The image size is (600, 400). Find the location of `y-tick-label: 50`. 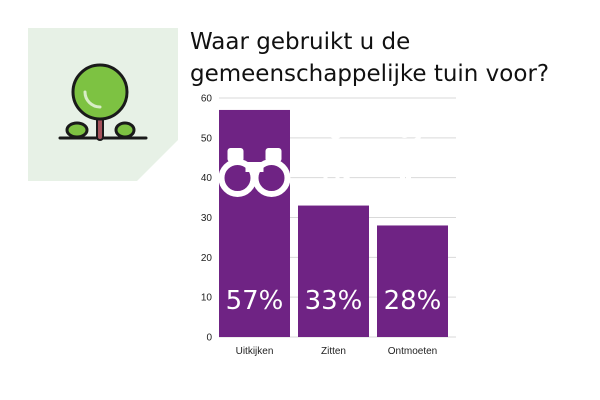

y-tick-label: 50 is located at coordinates (207, 138).